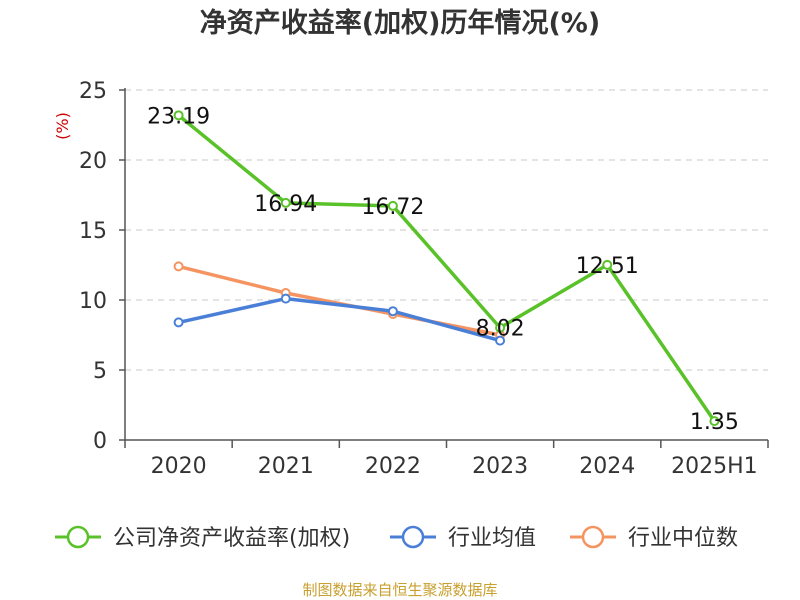 This screenshot has width=800, height=600. I want to click on legend-item: 行业中位数, so click(654, 538).